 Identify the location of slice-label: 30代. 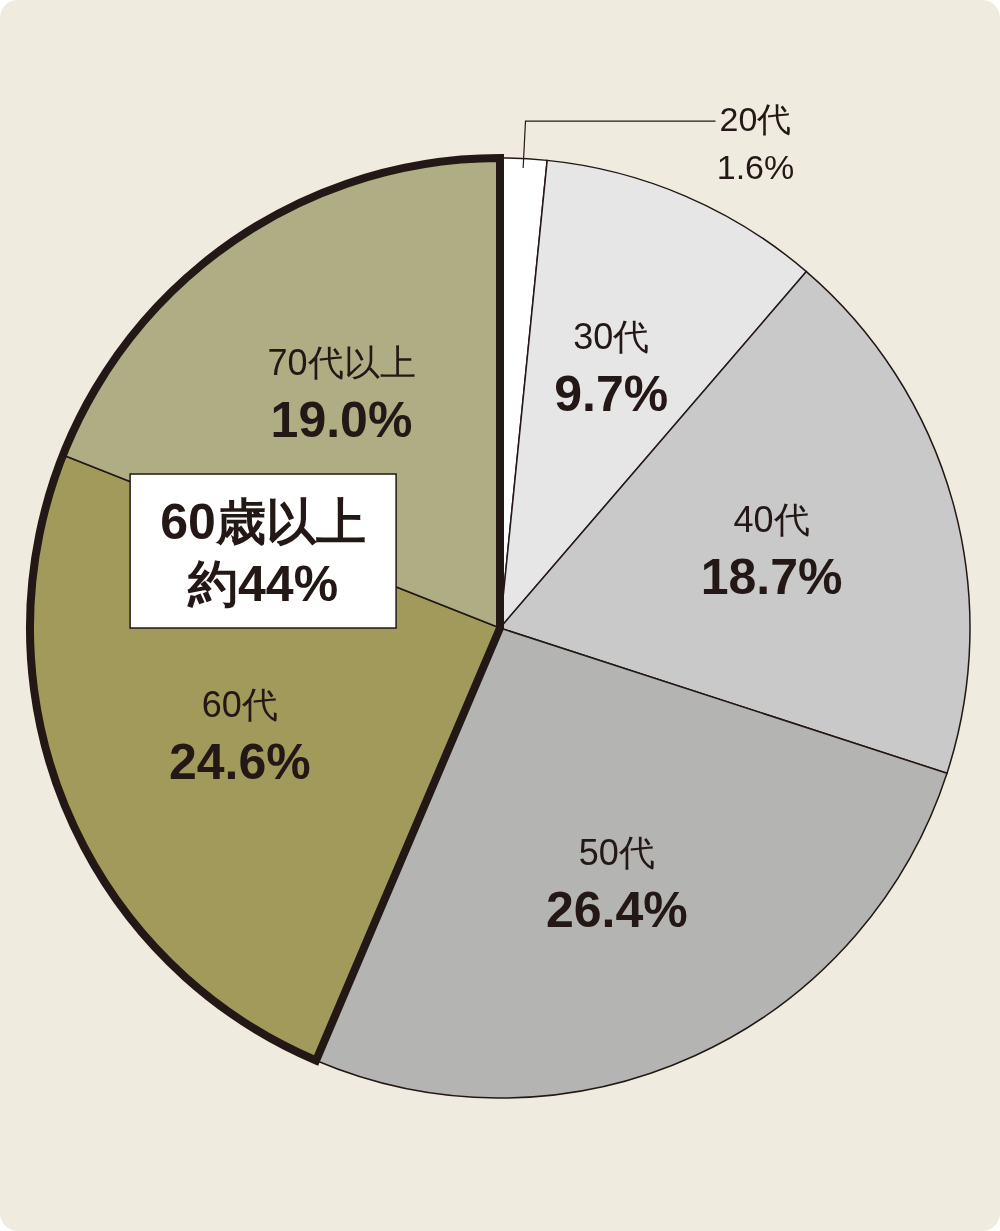
(611, 336).